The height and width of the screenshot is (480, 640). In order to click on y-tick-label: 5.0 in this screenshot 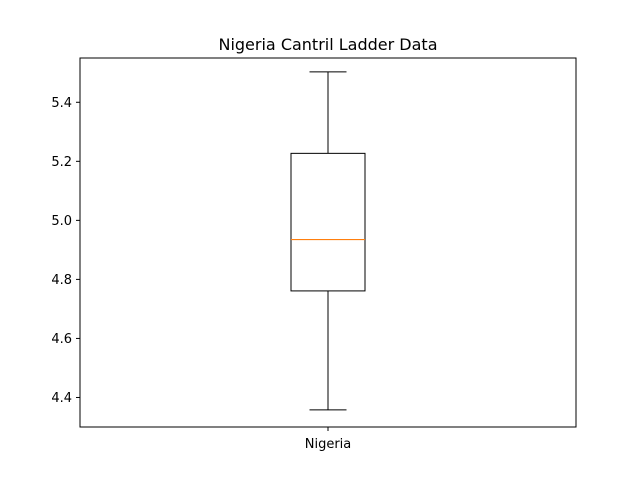, I will do `click(61, 221)`.